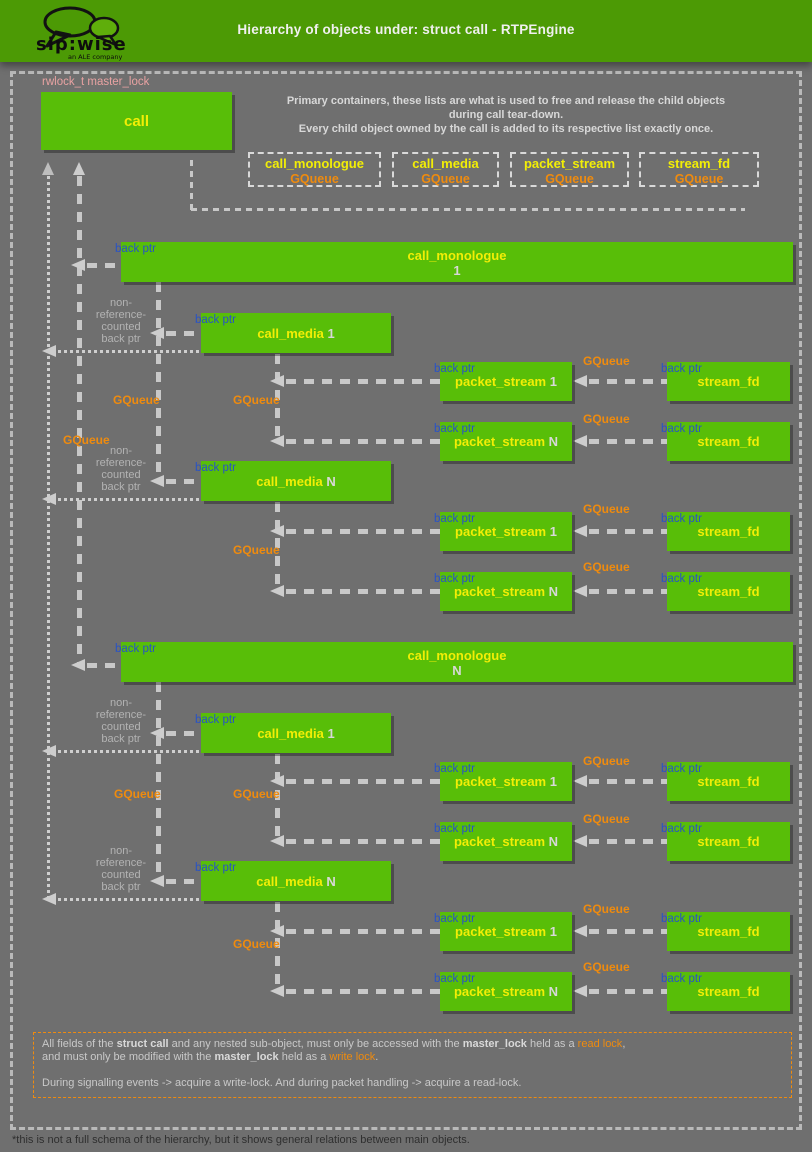 The height and width of the screenshot is (1152, 812). Describe the element at coordinates (304, 1057) in the screenshot. I see `note-text: held as a` at that location.